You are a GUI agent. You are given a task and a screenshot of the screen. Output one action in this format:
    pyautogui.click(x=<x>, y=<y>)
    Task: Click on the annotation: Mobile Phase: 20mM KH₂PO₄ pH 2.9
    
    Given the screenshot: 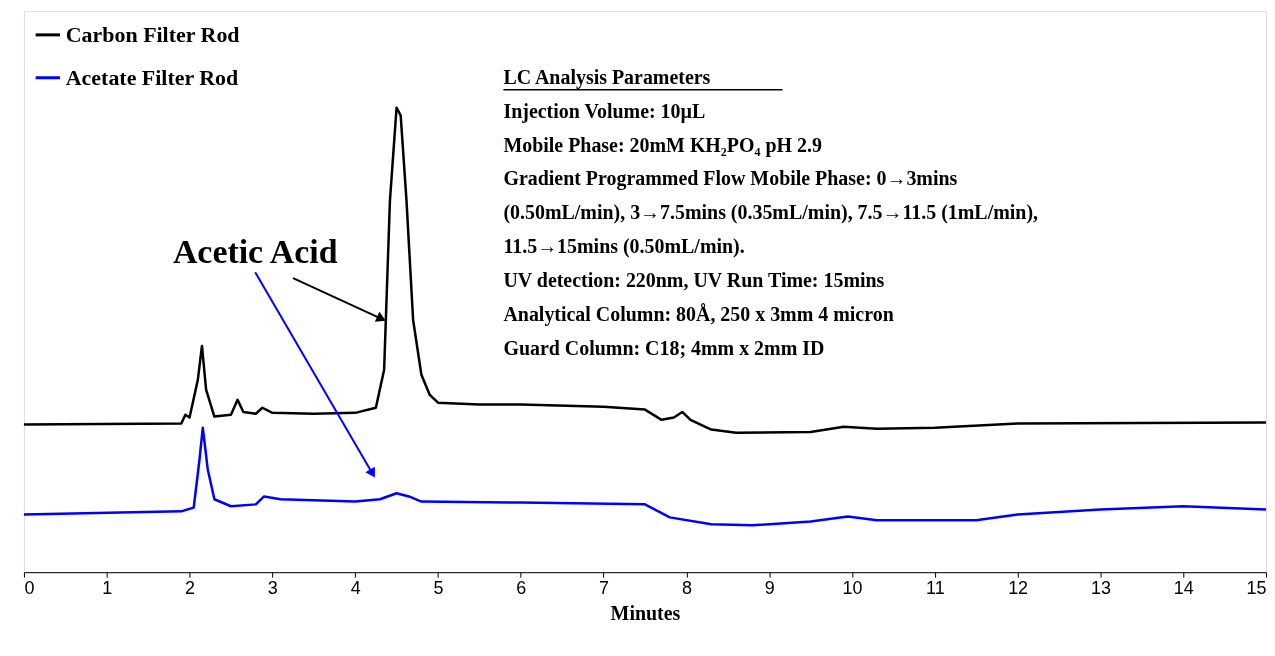 What is the action you would take?
    pyautogui.click(x=662, y=145)
    